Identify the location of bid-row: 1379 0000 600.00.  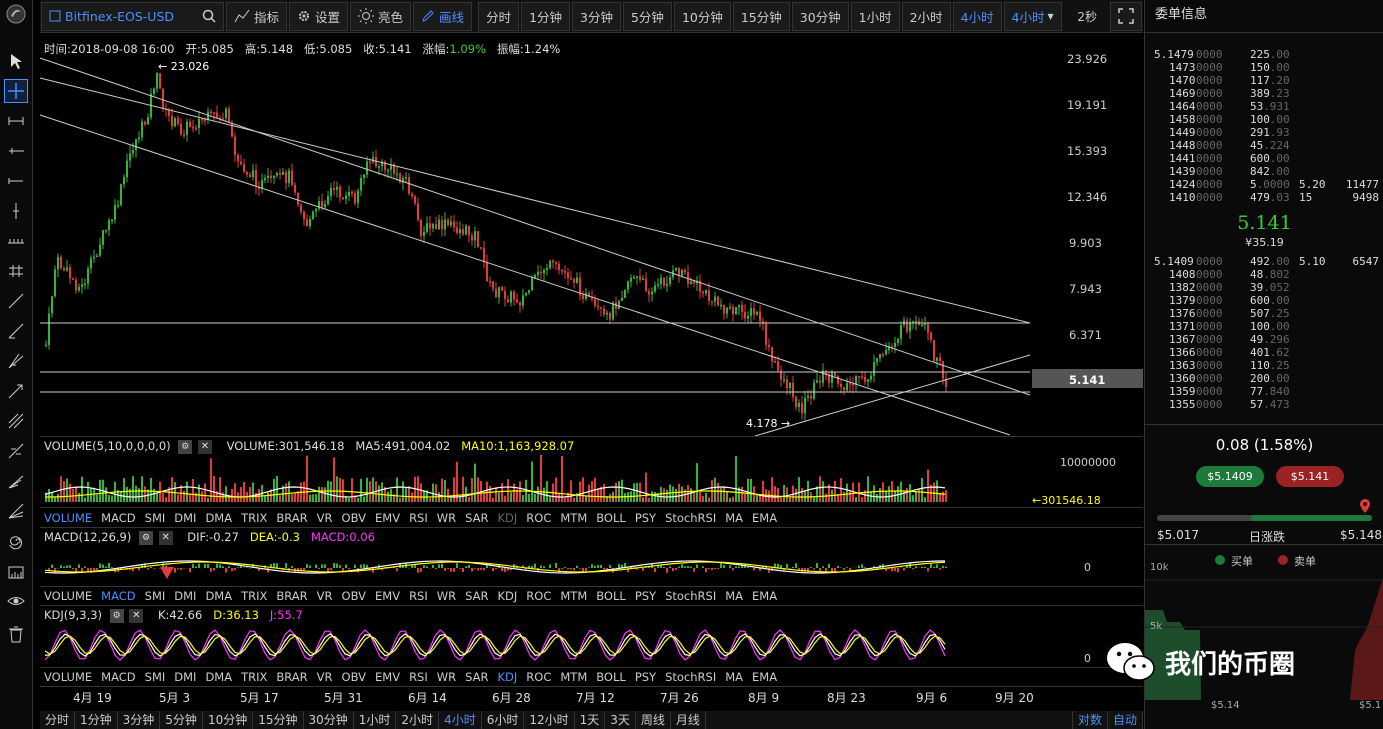
(1264, 300).